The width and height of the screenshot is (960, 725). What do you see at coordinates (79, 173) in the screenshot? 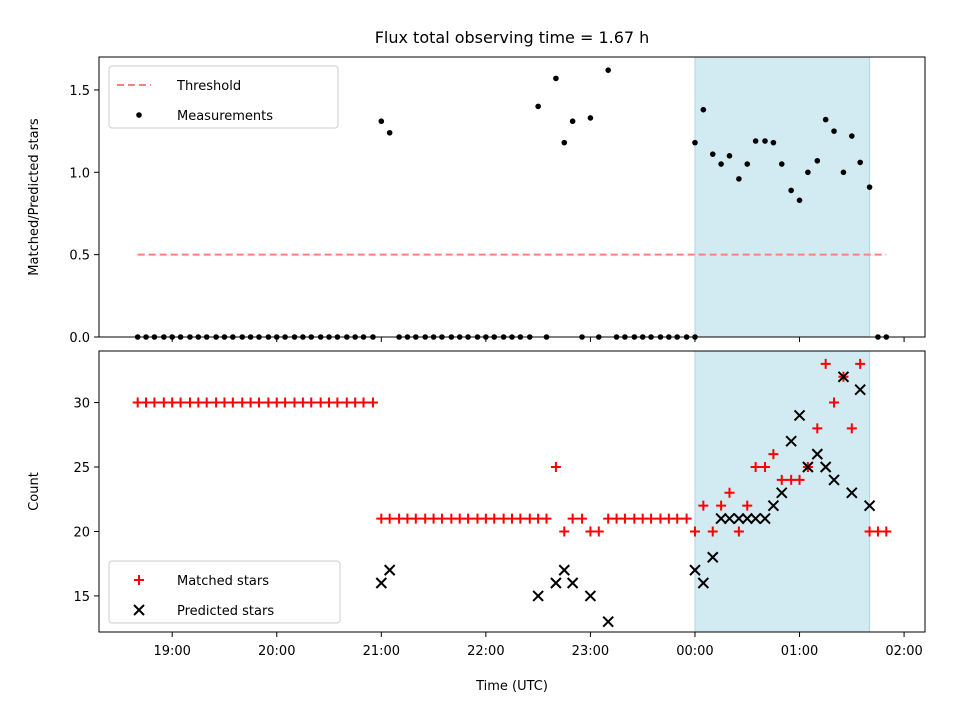
I see `y-tick-label: 1.0` at bounding box center [79, 173].